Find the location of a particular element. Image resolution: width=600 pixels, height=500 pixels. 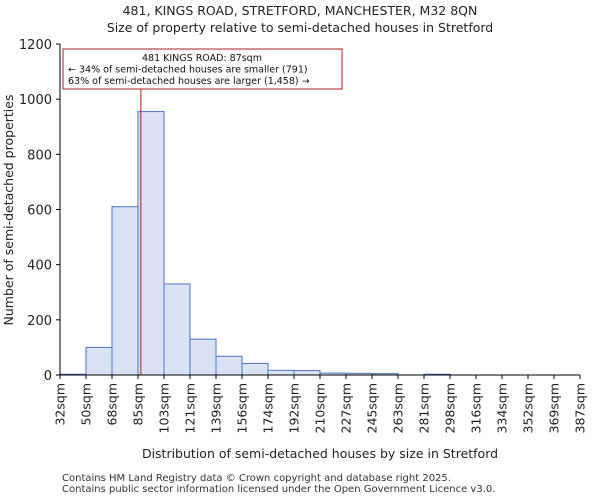

bar-174sqm is located at coordinates (281, 372).